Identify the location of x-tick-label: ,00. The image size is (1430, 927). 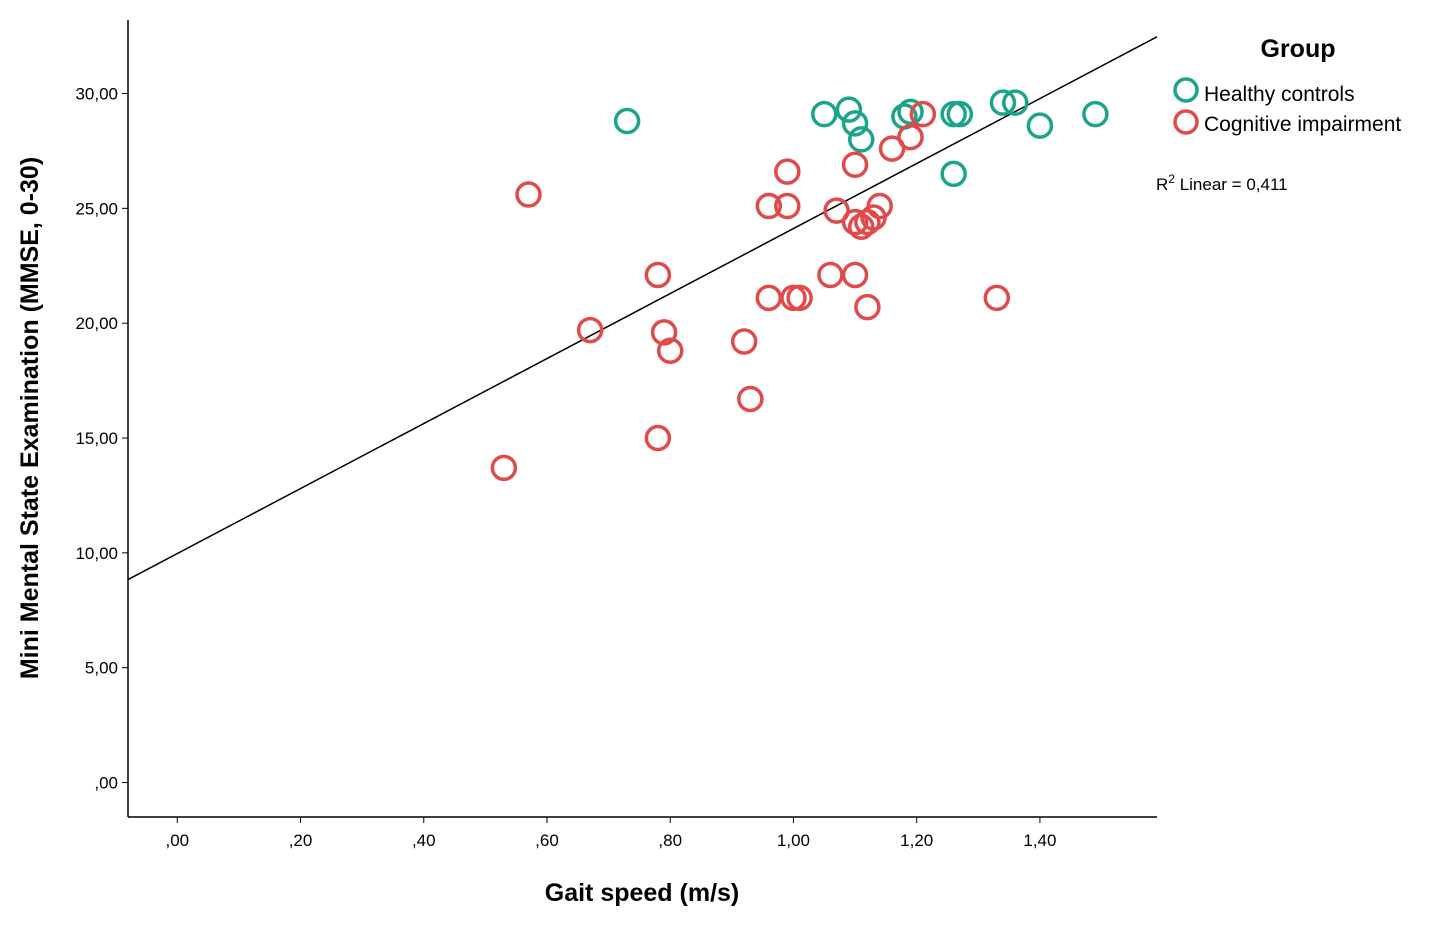
(177, 840).